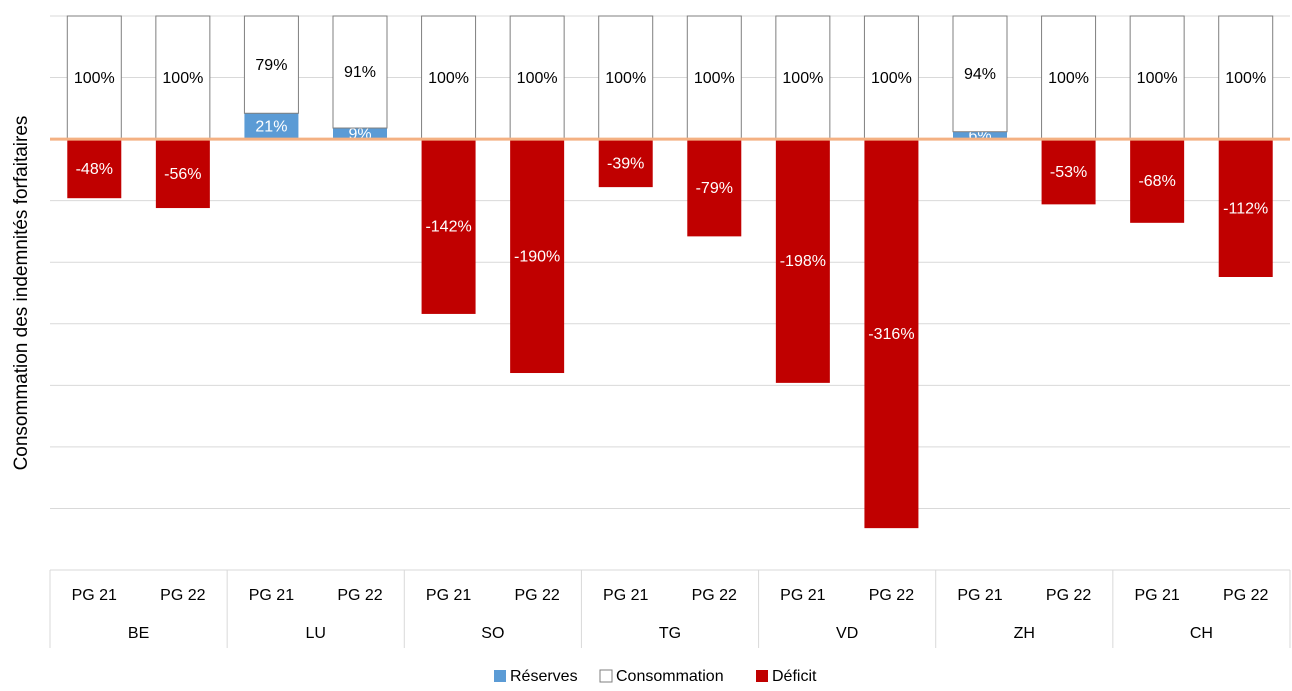 This screenshot has width=1292, height=691. I want to click on legend-label: Réserves, so click(544, 676).